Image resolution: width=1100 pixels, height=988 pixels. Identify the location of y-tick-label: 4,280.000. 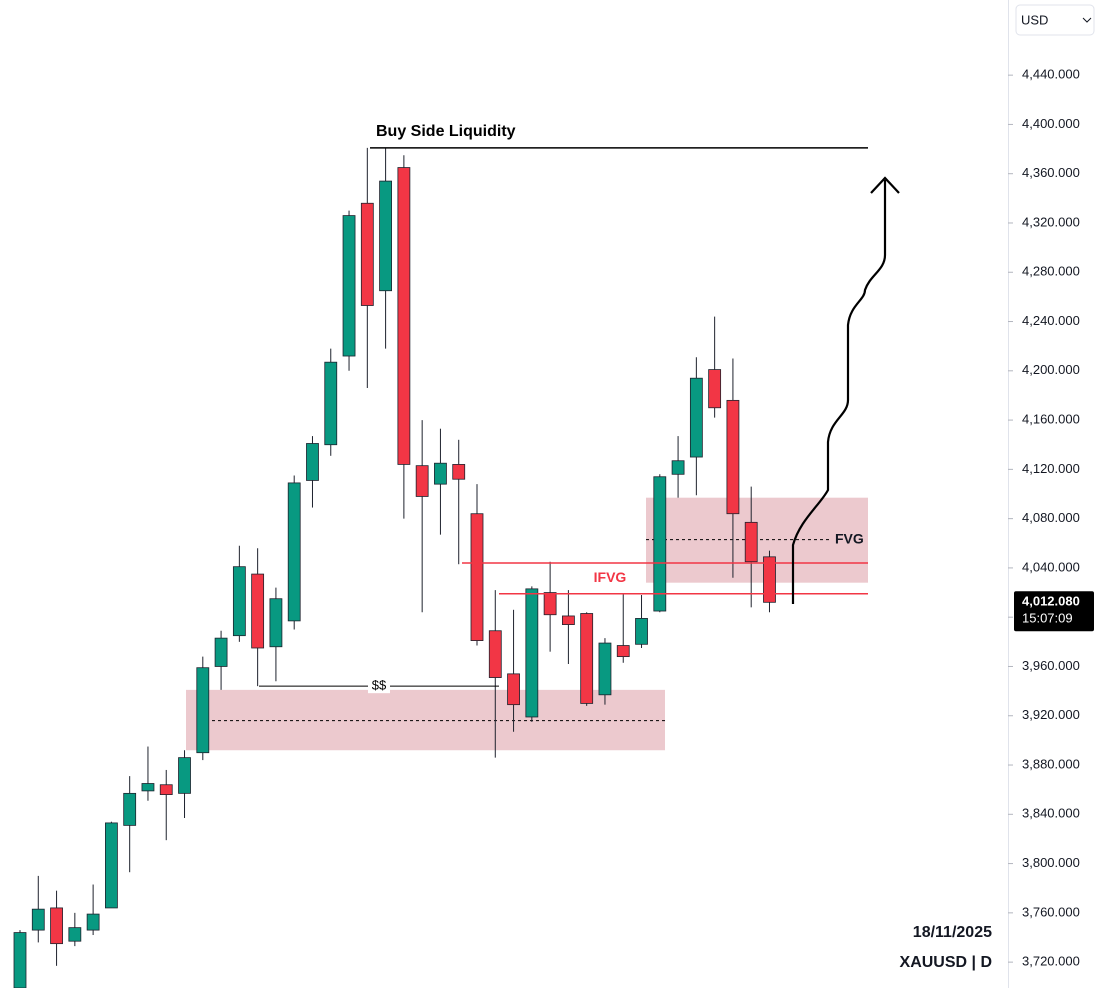
(1051, 271).